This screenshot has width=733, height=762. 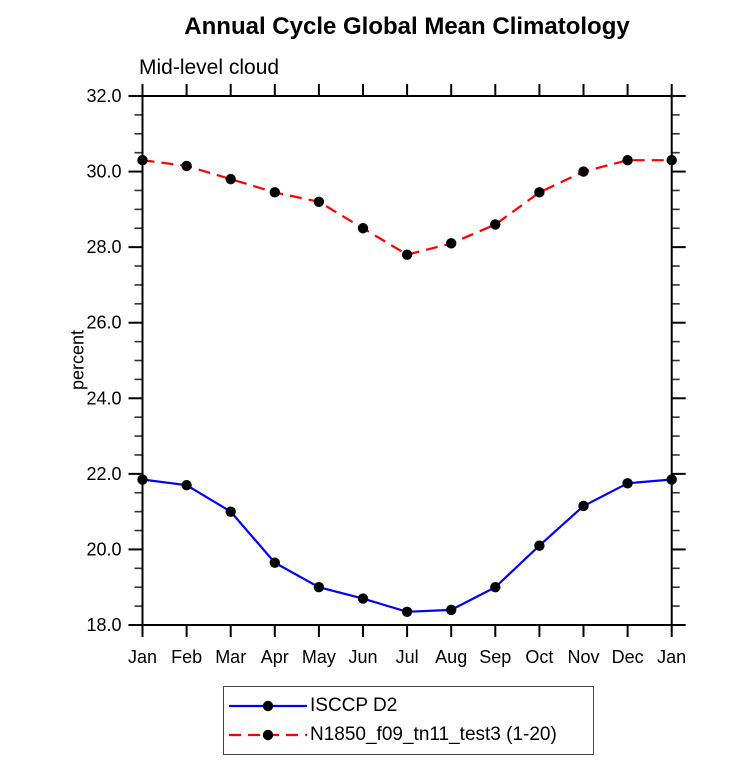 I want to click on x-tick-label: Jun, so click(x=362, y=657).